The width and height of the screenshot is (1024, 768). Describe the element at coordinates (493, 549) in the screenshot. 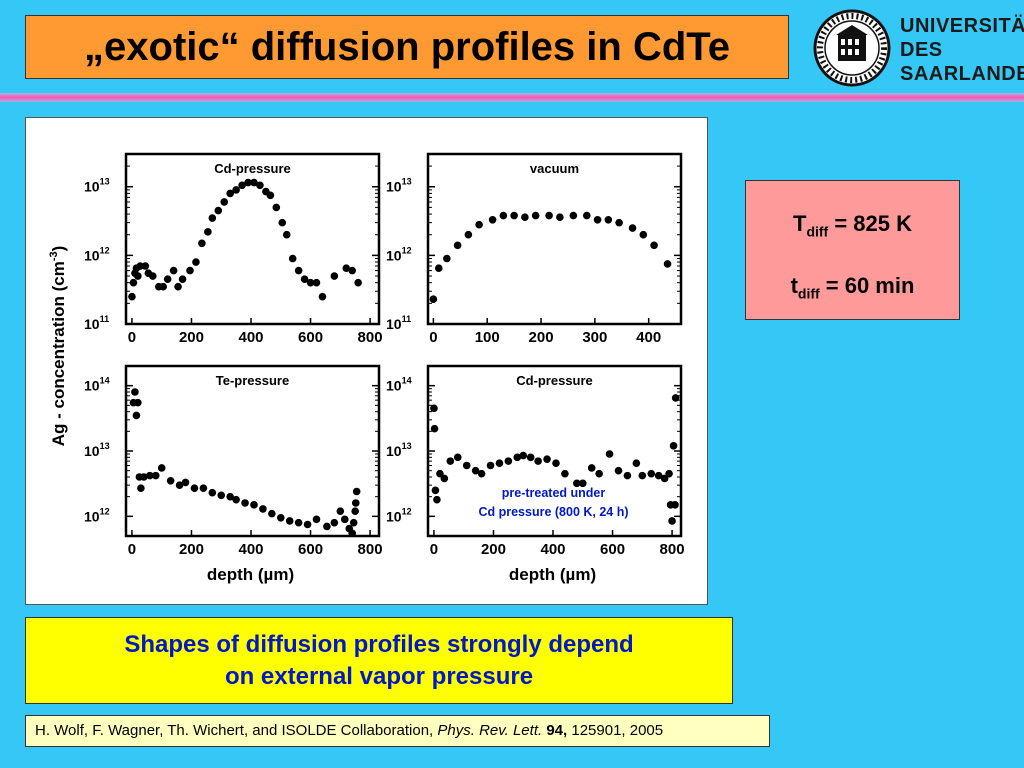

I see `x-tick-label-4: 200` at that location.